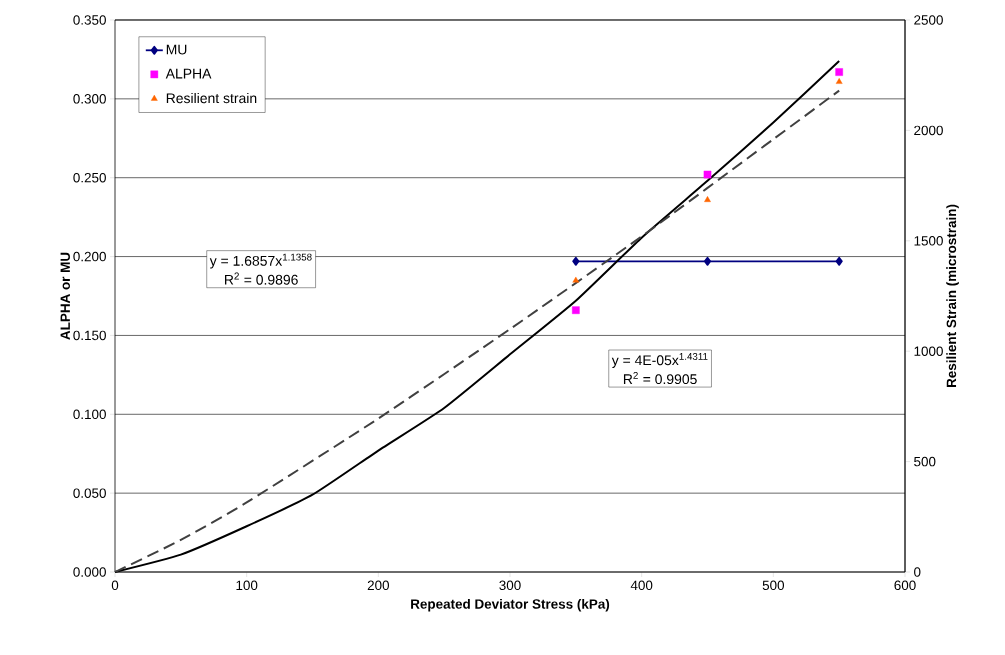 This screenshot has width=1005, height=655. What do you see at coordinates (176, 49) in the screenshot?
I see `legend-label: MU` at bounding box center [176, 49].